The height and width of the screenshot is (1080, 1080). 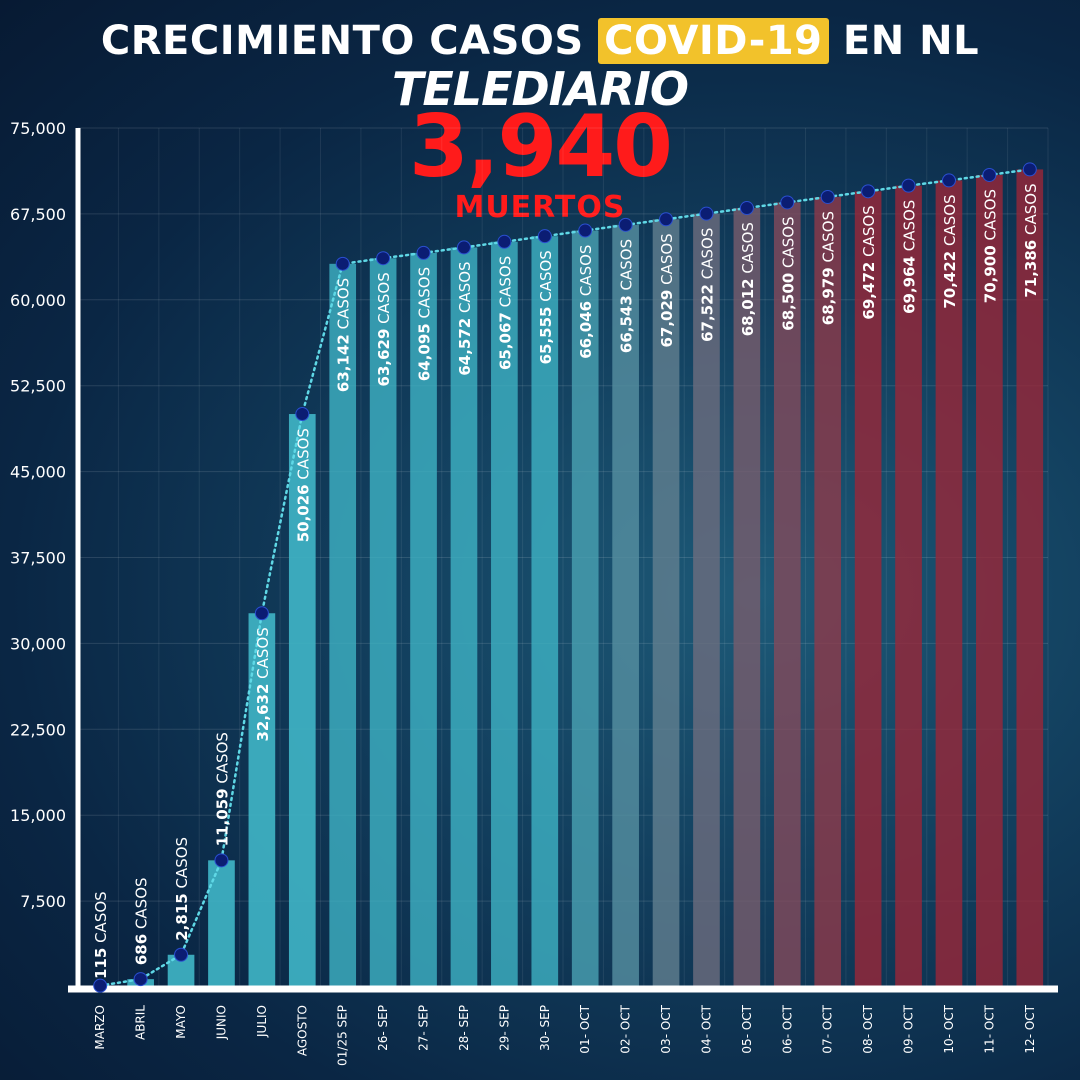 What do you see at coordinates (829, 268) in the screenshot?
I see `data-label-19: 68,979 CASOS` at bounding box center [829, 268].